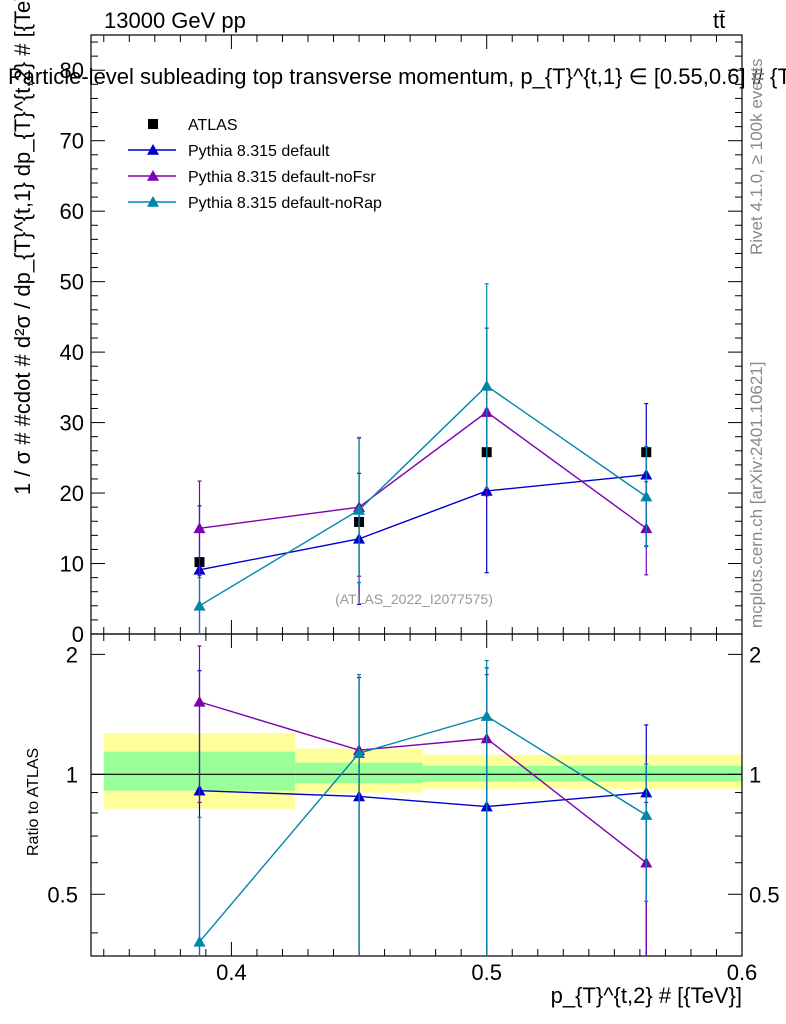  I want to click on main-y-tick-label: 50, so click(72, 282).